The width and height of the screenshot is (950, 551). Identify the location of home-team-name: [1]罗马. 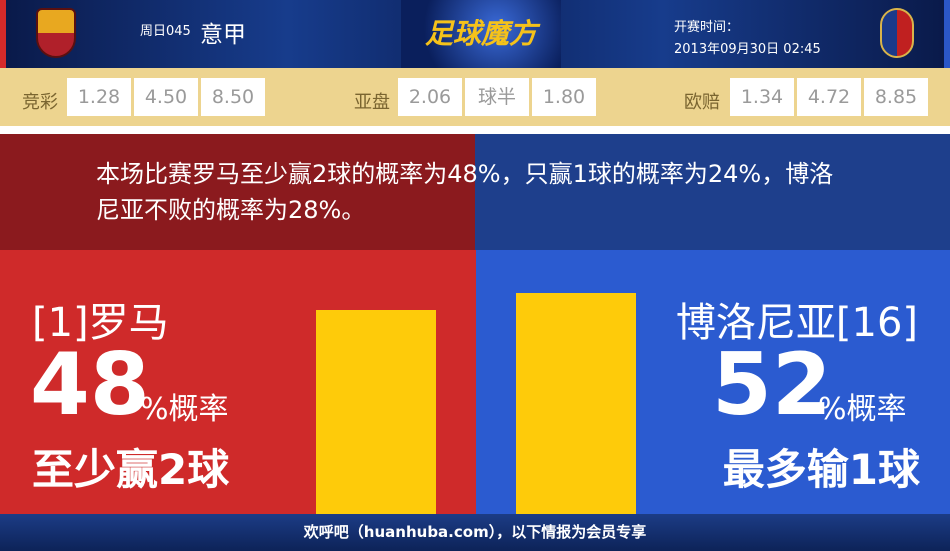
(100, 323).